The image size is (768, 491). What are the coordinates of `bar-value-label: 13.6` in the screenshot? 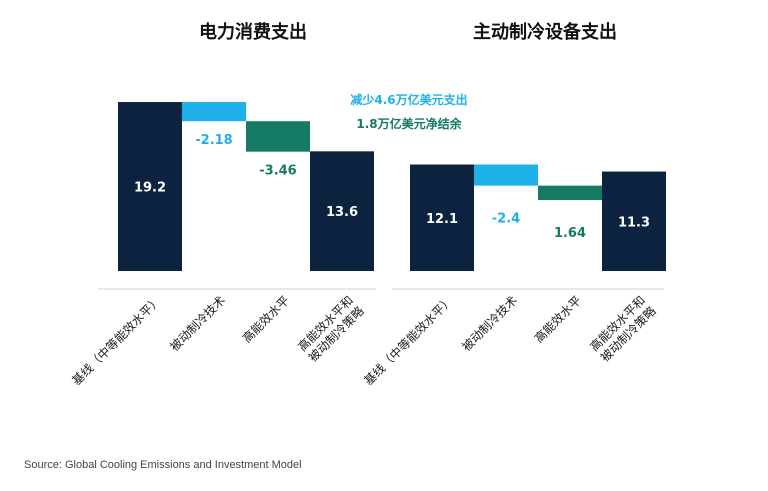 It's located at (342, 212).